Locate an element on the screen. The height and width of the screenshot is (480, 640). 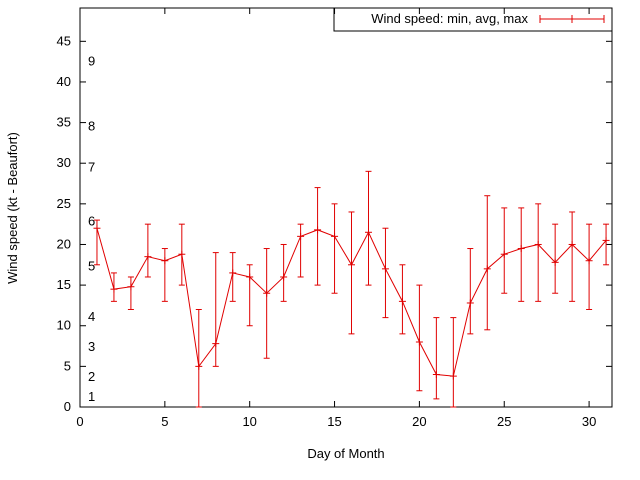
x-tick-label: 30 is located at coordinates (589, 421).